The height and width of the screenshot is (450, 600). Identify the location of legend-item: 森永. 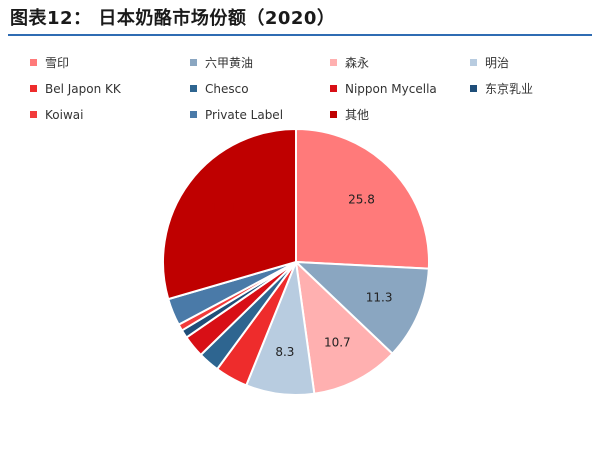
(349, 63).